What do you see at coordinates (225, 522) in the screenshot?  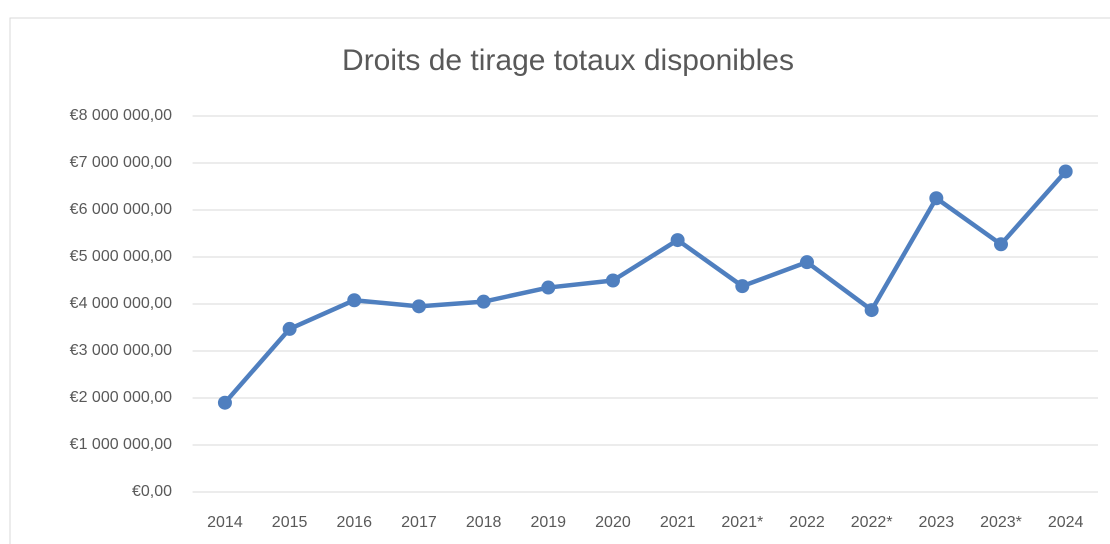 I see `x-tick-label: 2014` at bounding box center [225, 522].